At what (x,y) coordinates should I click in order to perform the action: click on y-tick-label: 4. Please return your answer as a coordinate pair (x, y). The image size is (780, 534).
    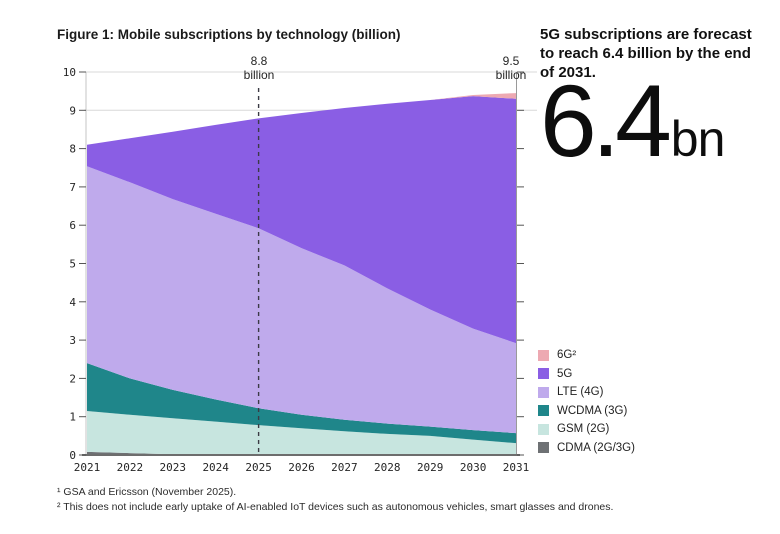
    Looking at the image, I should click on (72, 302).